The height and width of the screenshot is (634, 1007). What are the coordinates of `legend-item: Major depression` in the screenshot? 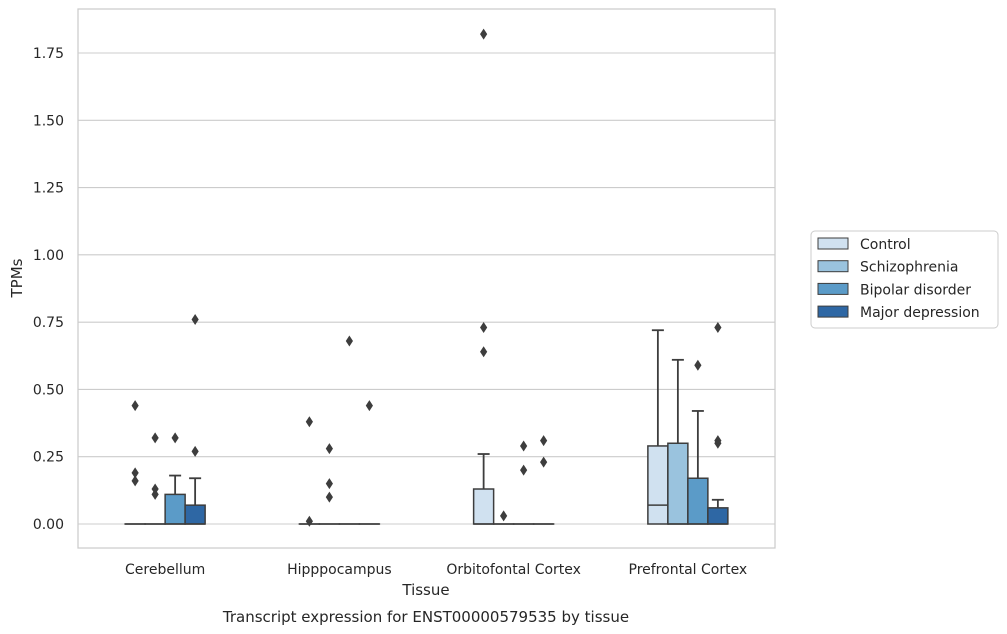 It's located at (898, 313).